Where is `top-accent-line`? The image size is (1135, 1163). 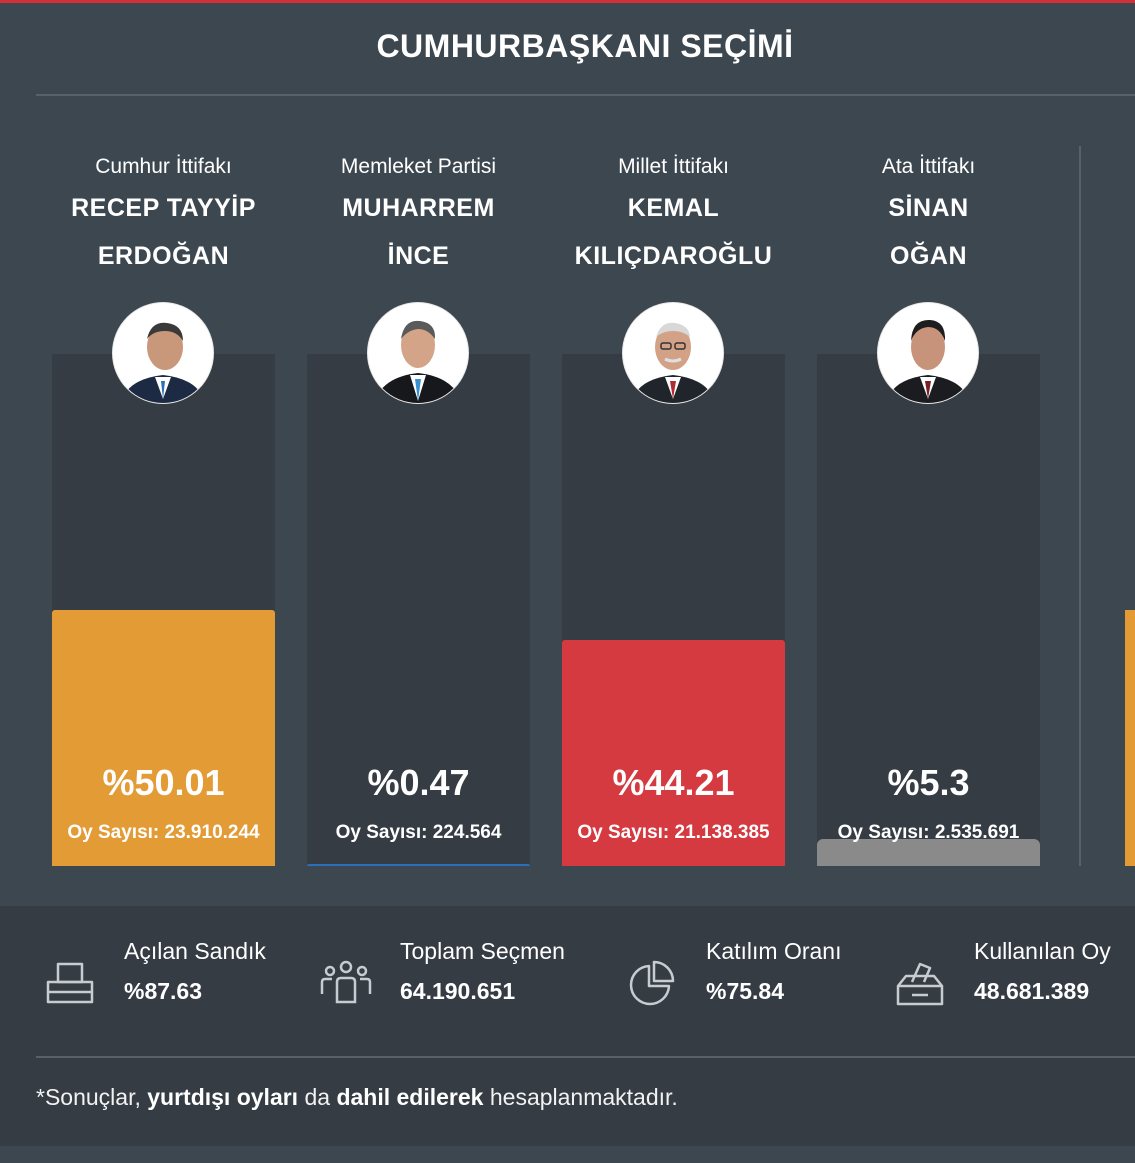 top-accent-line is located at coordinates (567, 1).